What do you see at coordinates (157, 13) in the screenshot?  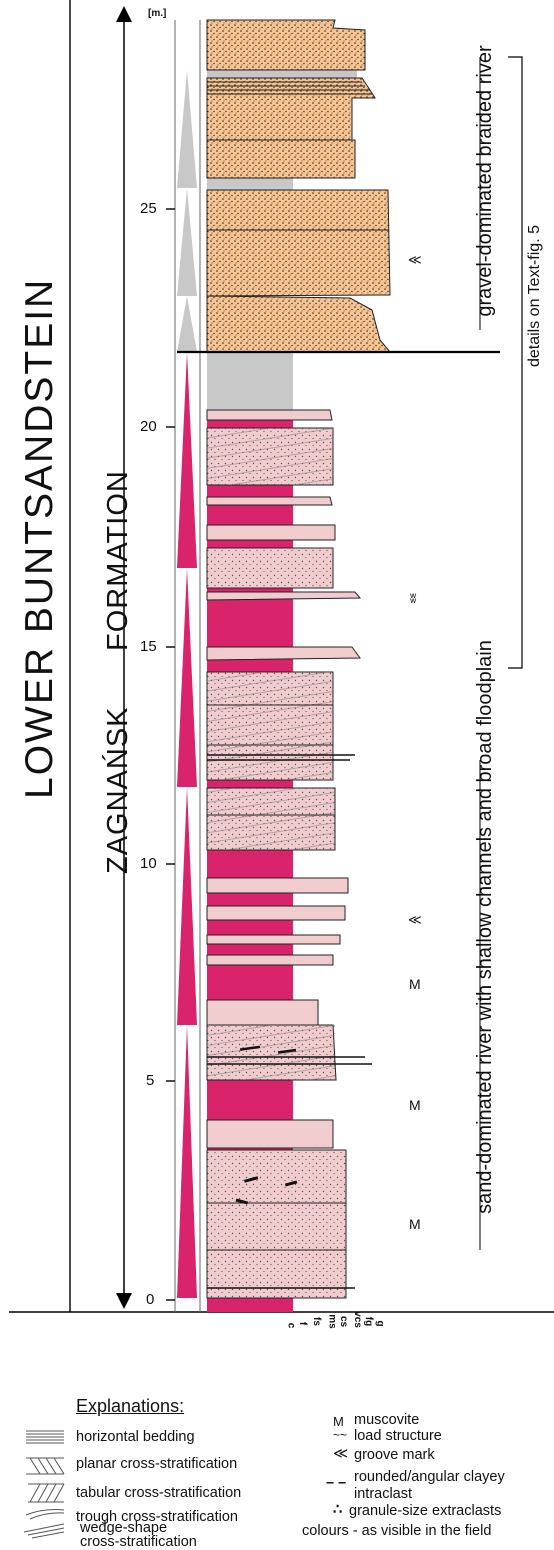 I see `axis-unit: [m.]` at bounding box center [157, 13].